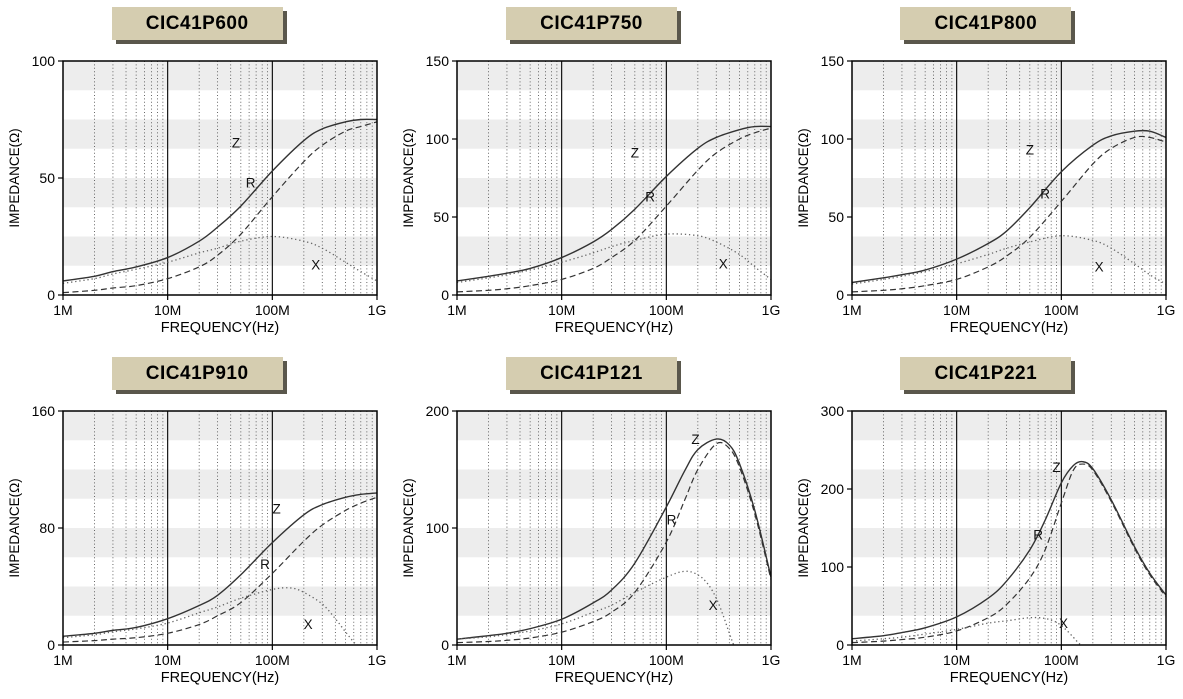 This screenshot has height=699, width=1183. Describe the element at coordinates (44, 410) in the screenshot. I see `y-tick-label: 160` at that location.